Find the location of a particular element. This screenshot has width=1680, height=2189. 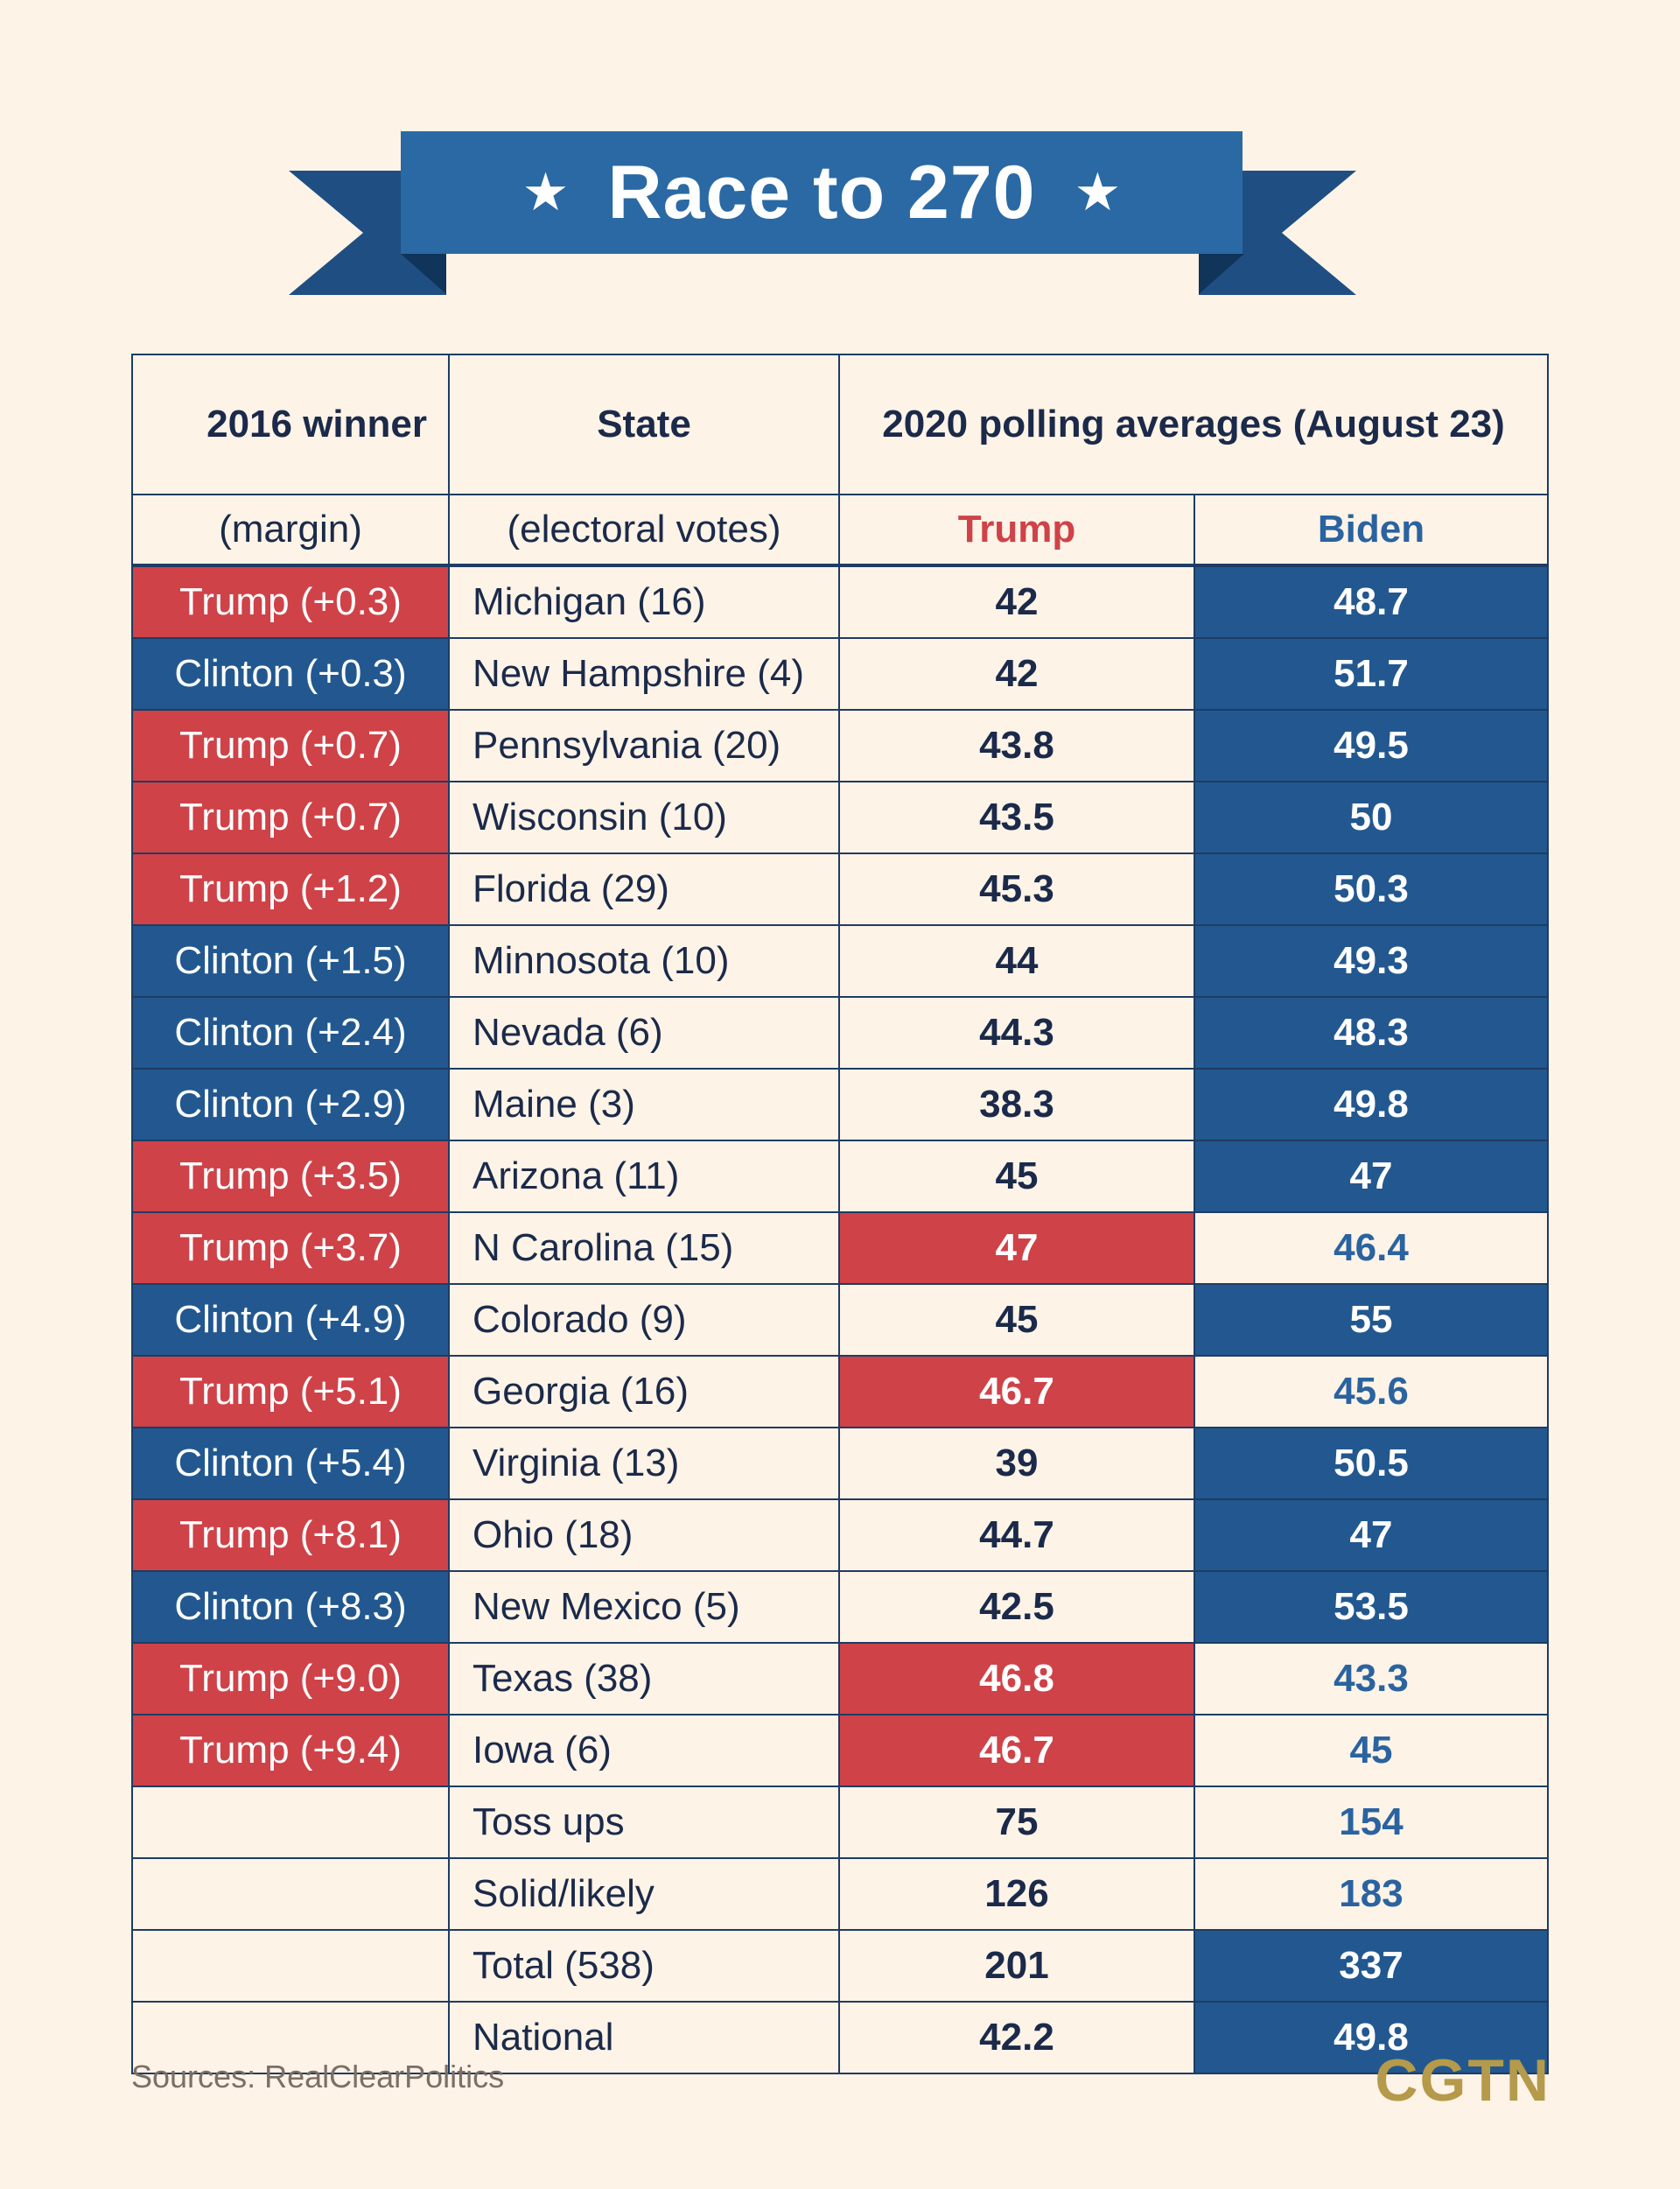

table-row: Clinton (+5.4) Virginia (13) 39 50.5 is located at coordinates (840, 1464).